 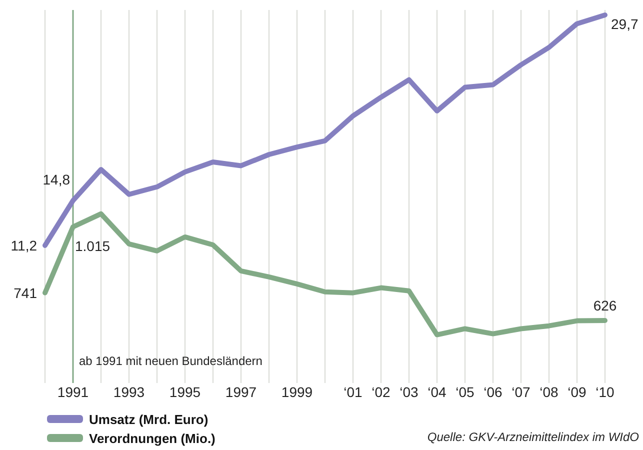 What do you see at coordinates (353, 392) in the screenshot?
I see `x-tick-label: ‘01` at bounding box center [353, 392].